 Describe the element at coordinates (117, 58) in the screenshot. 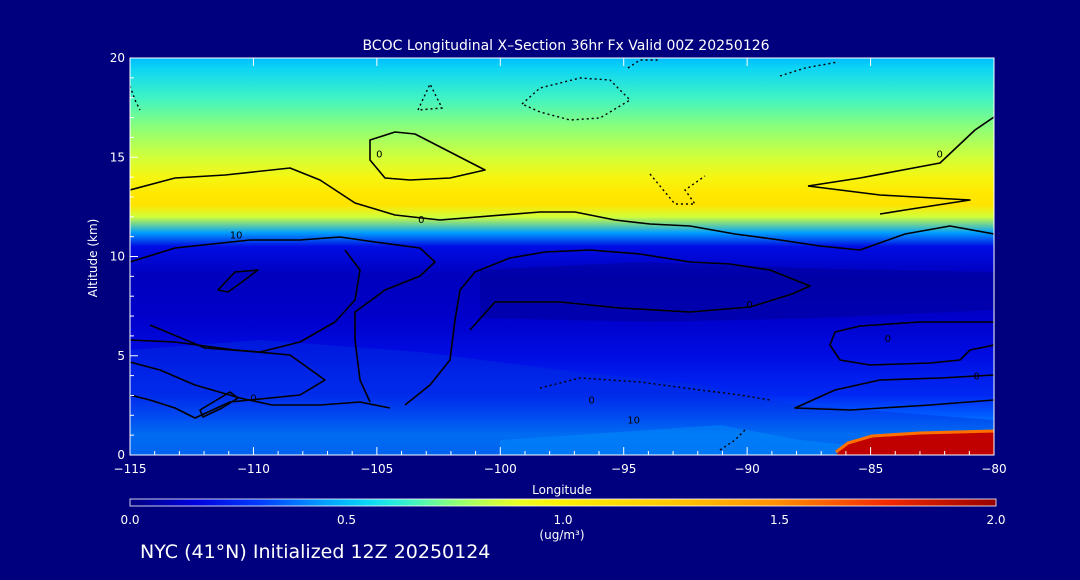

I see `y-tick-label: 20` at that location.